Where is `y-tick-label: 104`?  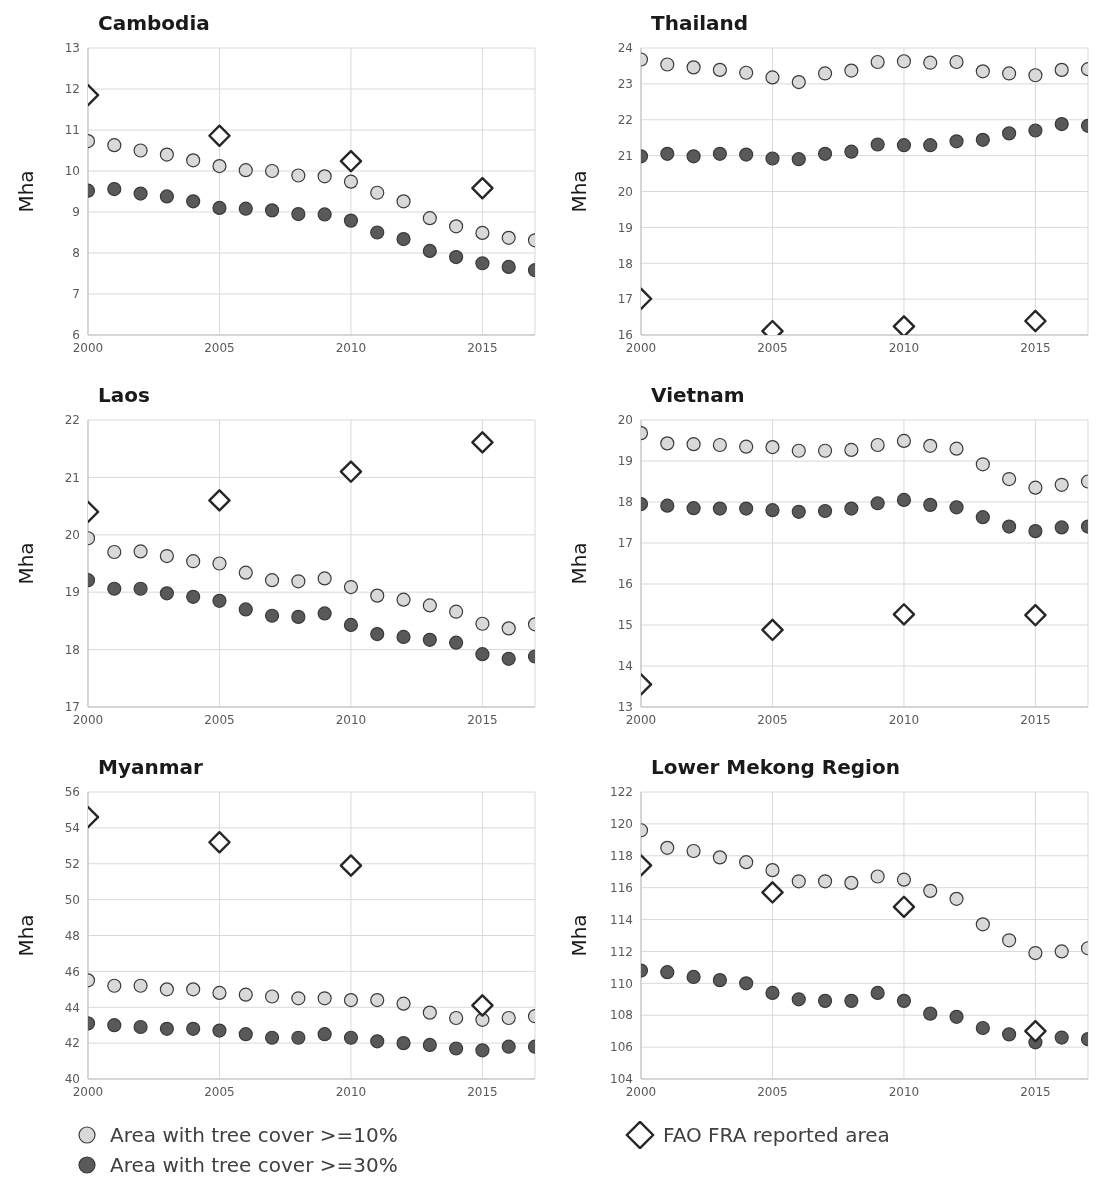
y-tick-label: 104 is located at coordinates (621, 1079).